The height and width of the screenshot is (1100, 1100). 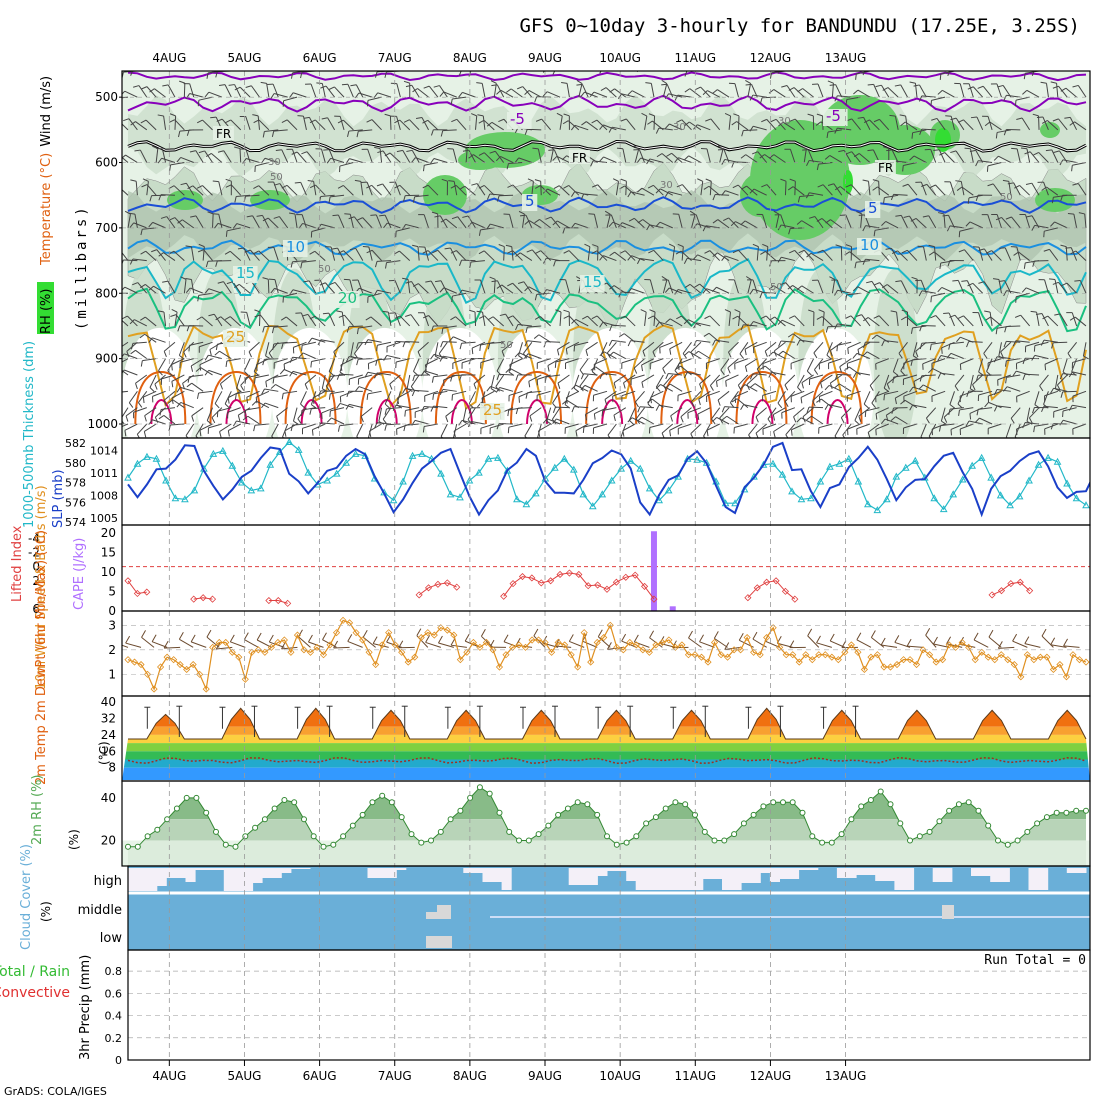 What do you see at coordinates (26, 897) in the screenshot?
I see `cloud-ylabel: Cloud Cover (%)` at bounding box center [26, 897].